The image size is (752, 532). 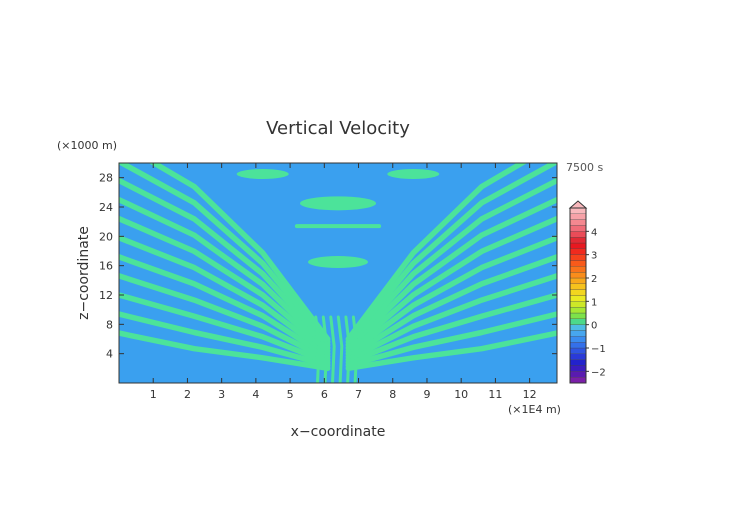 What do you see at coordinates (594, 326) in the screenshot?
I see `colorbar-label: 0` at bounding box center [594, 326].